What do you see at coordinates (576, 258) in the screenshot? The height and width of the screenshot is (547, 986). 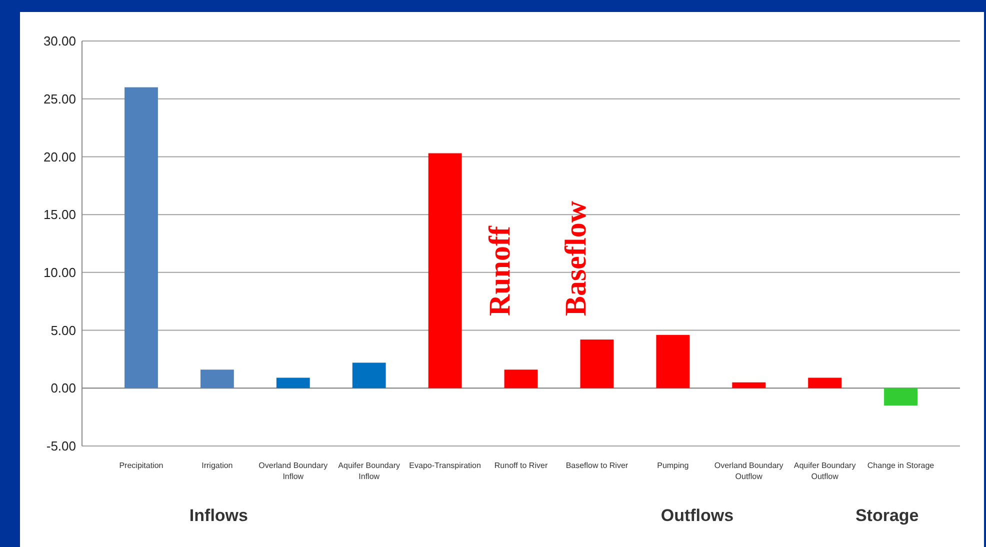 I see `annotation: Baseflow` at bounding box center [576, 258].